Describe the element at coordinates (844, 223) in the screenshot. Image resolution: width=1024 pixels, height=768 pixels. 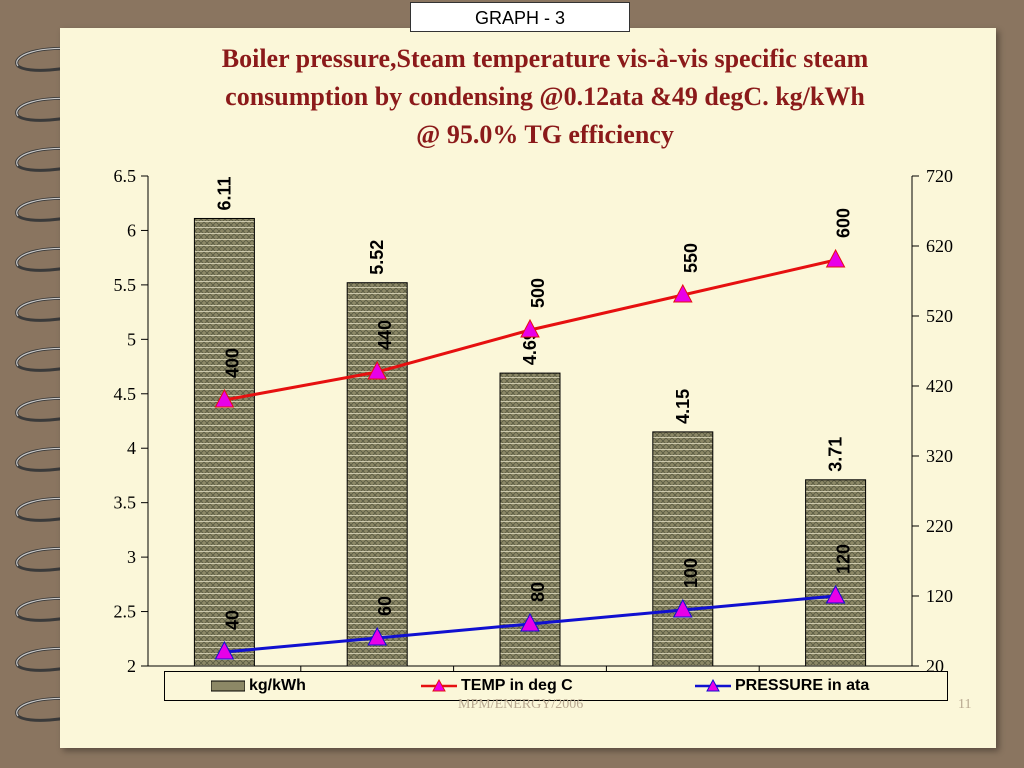
I see `temp-data-label: 600` at that location.